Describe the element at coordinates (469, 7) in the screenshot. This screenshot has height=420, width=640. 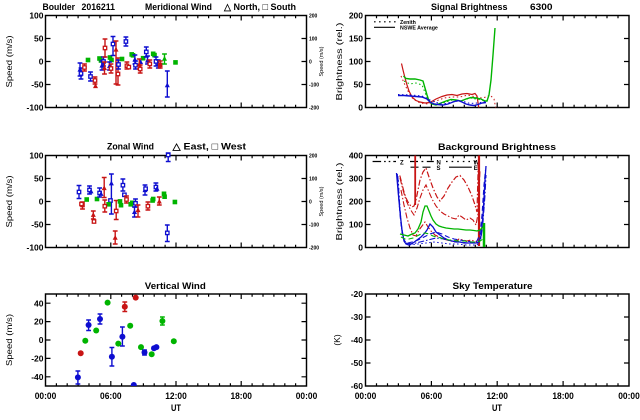
I see `svg-text: Signal Brightness` at that location.